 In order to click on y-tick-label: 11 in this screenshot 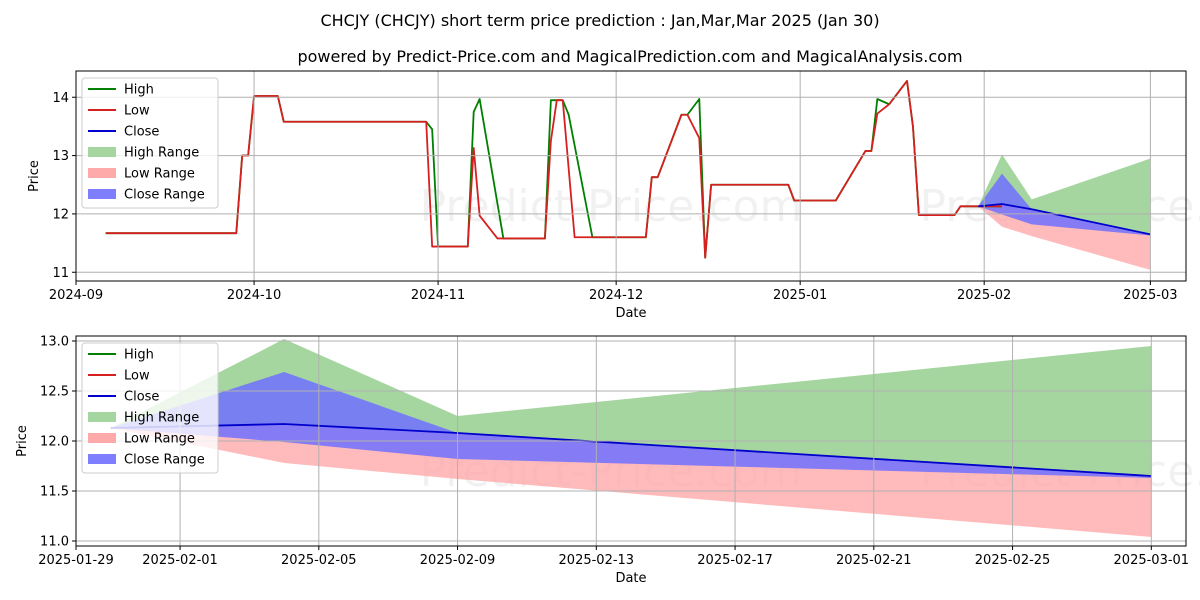, I will do `click(60, 273)`.